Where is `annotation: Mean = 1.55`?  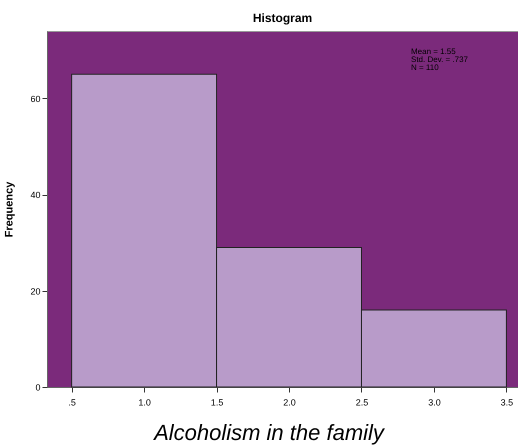
annotation: Mean = 1.55 is located at coordinates (433, 51).